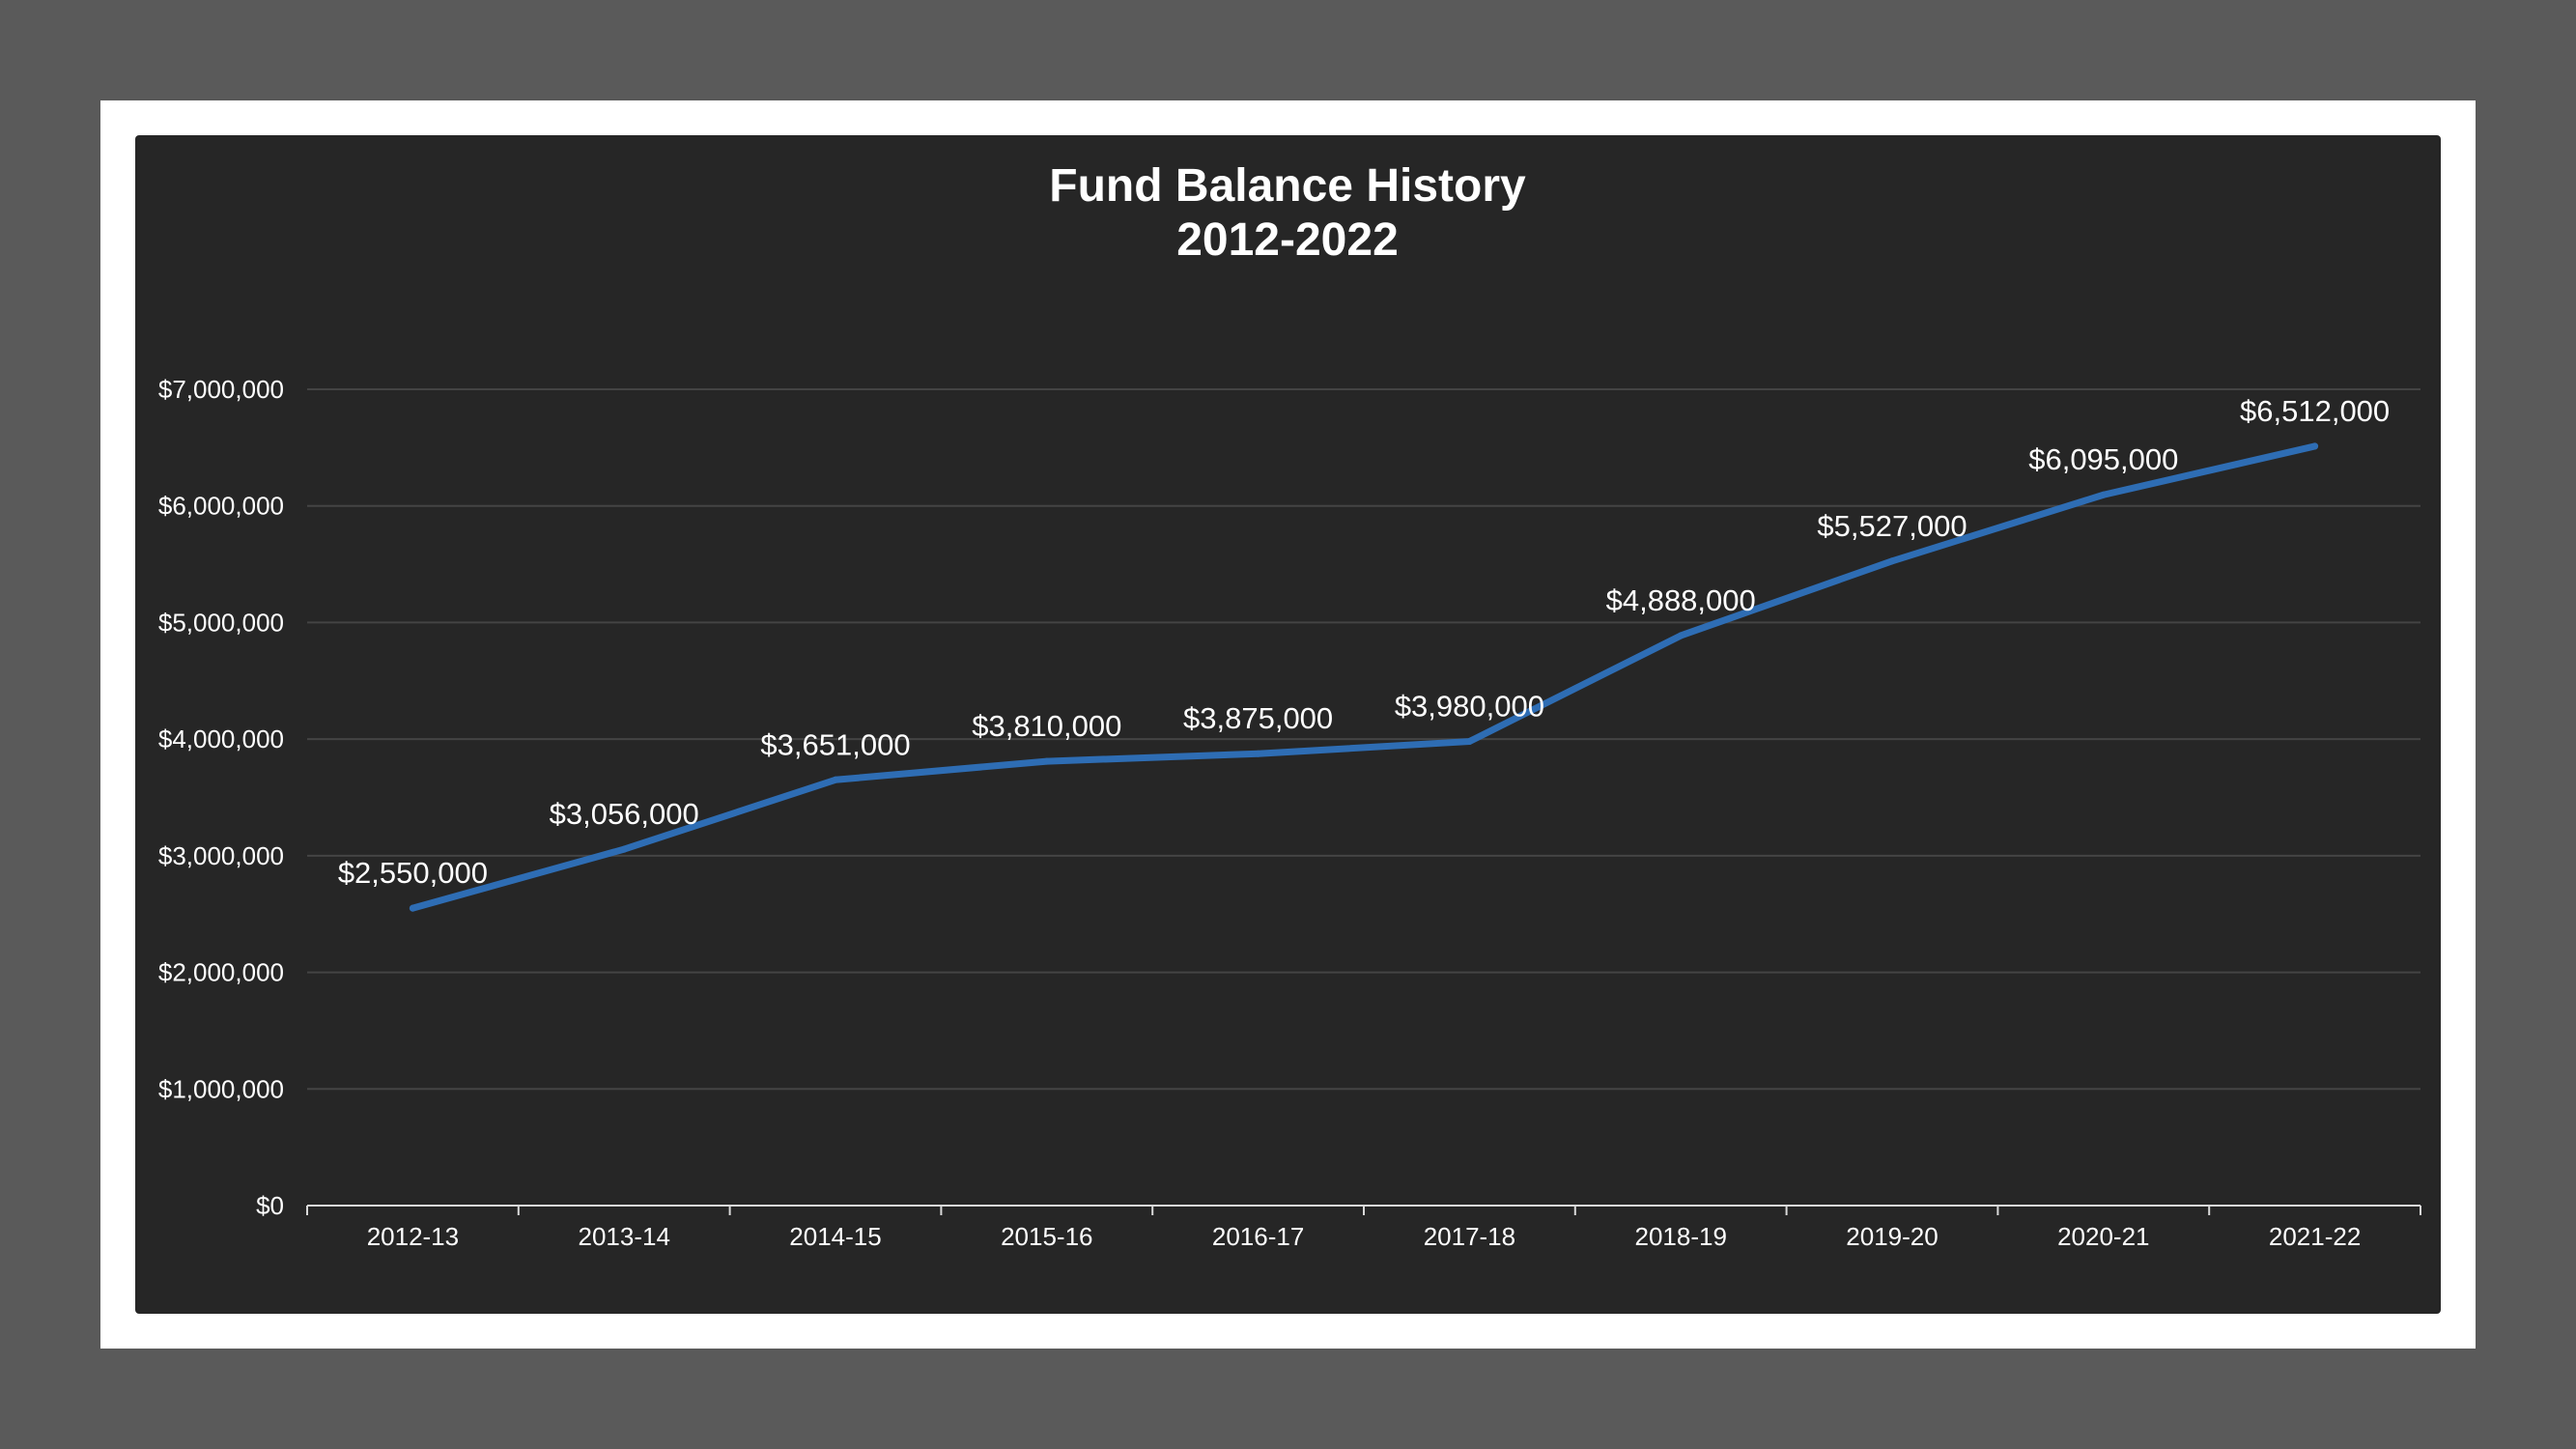 This screenshot has height=1449, width=2576. I want to click on data-label: $3,980,000, so click(1469, 707).